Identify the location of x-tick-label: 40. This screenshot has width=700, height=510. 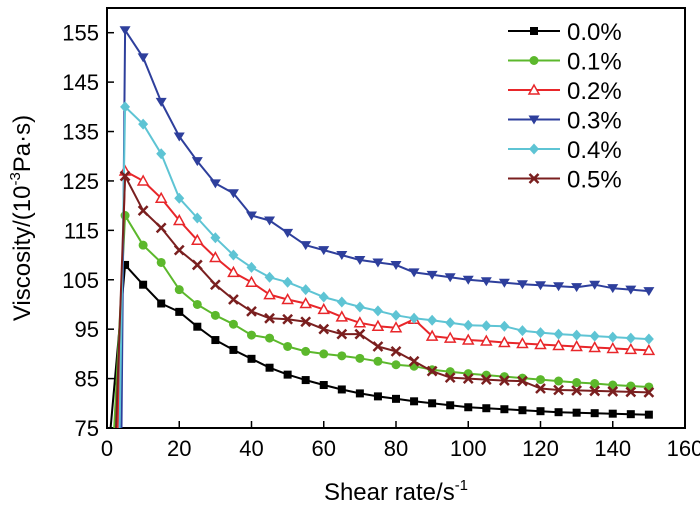
(251, 448).